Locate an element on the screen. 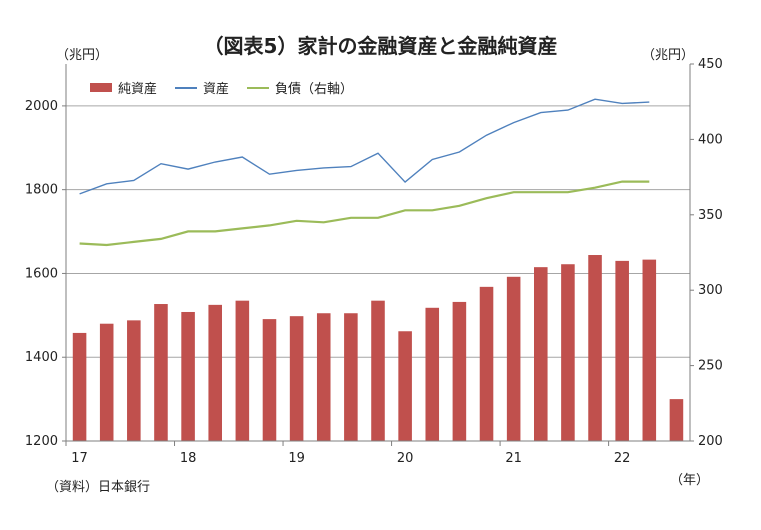  right-tick-label: 350 is located at coordinates (710, 215).